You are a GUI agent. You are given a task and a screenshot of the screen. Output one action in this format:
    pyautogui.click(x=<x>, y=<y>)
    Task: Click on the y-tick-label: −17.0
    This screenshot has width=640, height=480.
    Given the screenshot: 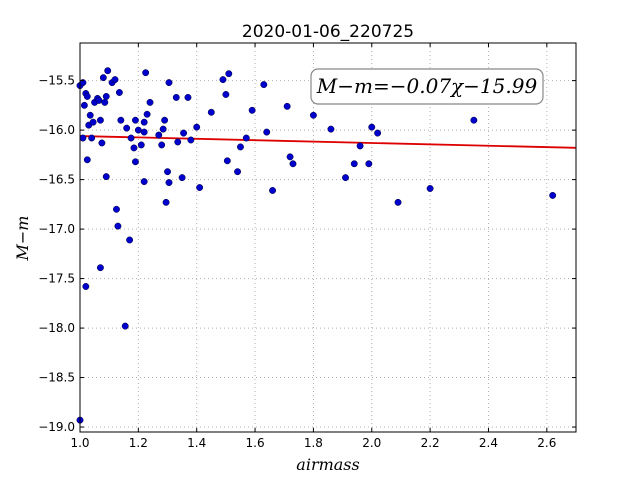 What is the action you would take?
    pyautogui.click(x=56, y=229)
    